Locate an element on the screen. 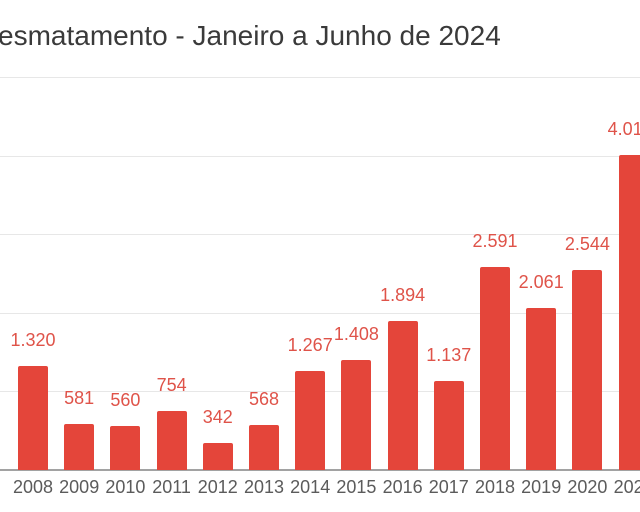  x-axis-tick-label-2008: 2008 is located at coordinates (33, 487).